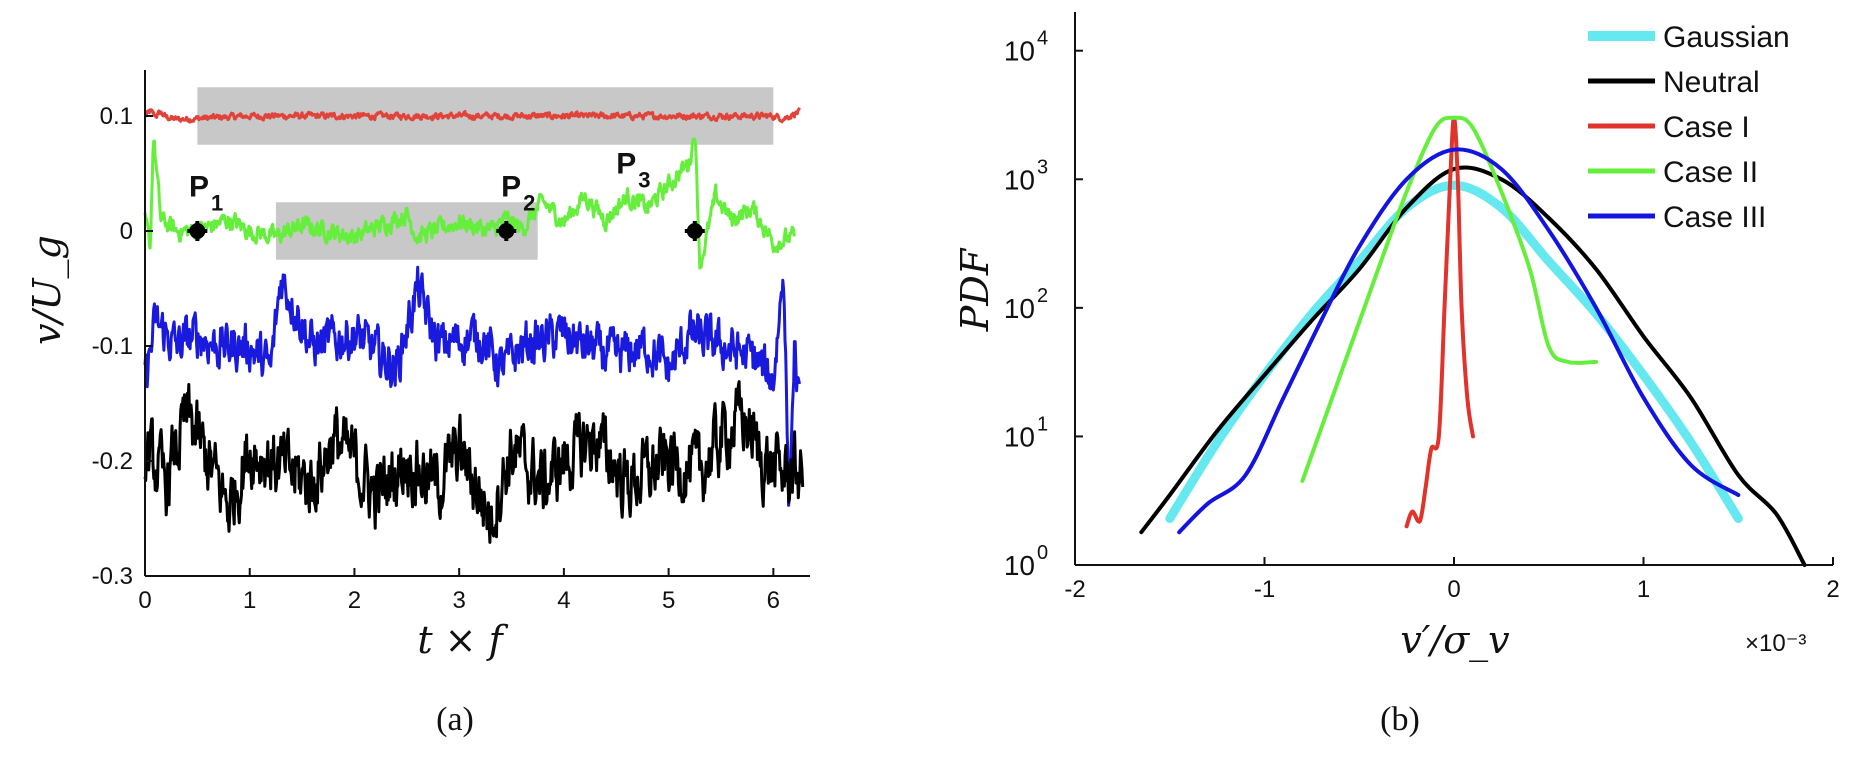 This screenshot has height=768, width=1858. I want to click on y-axis-label-a: v/U_g, so click(47, 290).